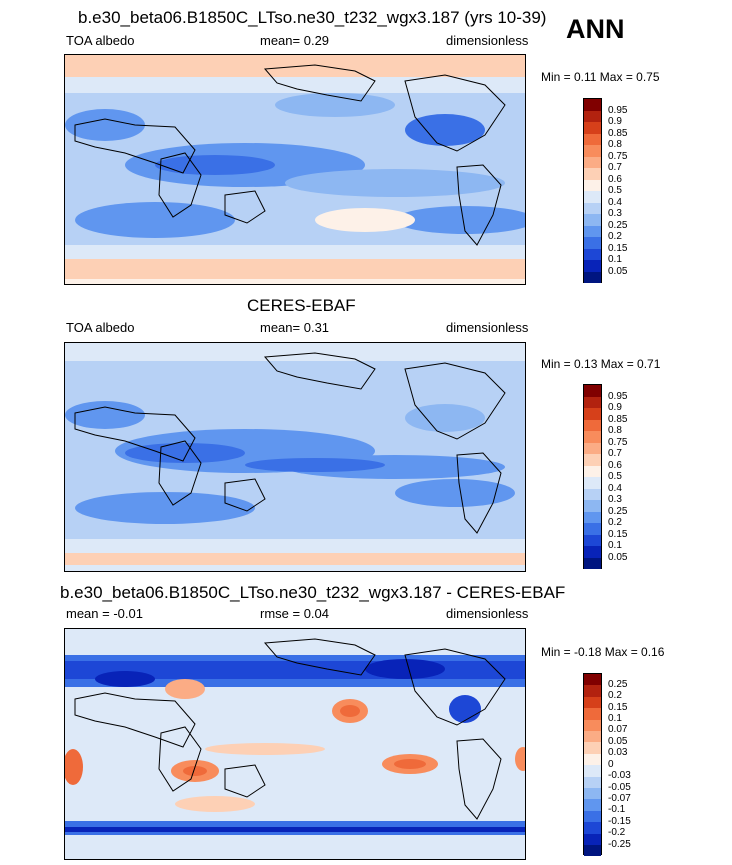  What do you see at coordinates (295, 40) in the screenshot?
I see `panel-1-mean-label: mean= 0.29` at bounding box center [295, 40].